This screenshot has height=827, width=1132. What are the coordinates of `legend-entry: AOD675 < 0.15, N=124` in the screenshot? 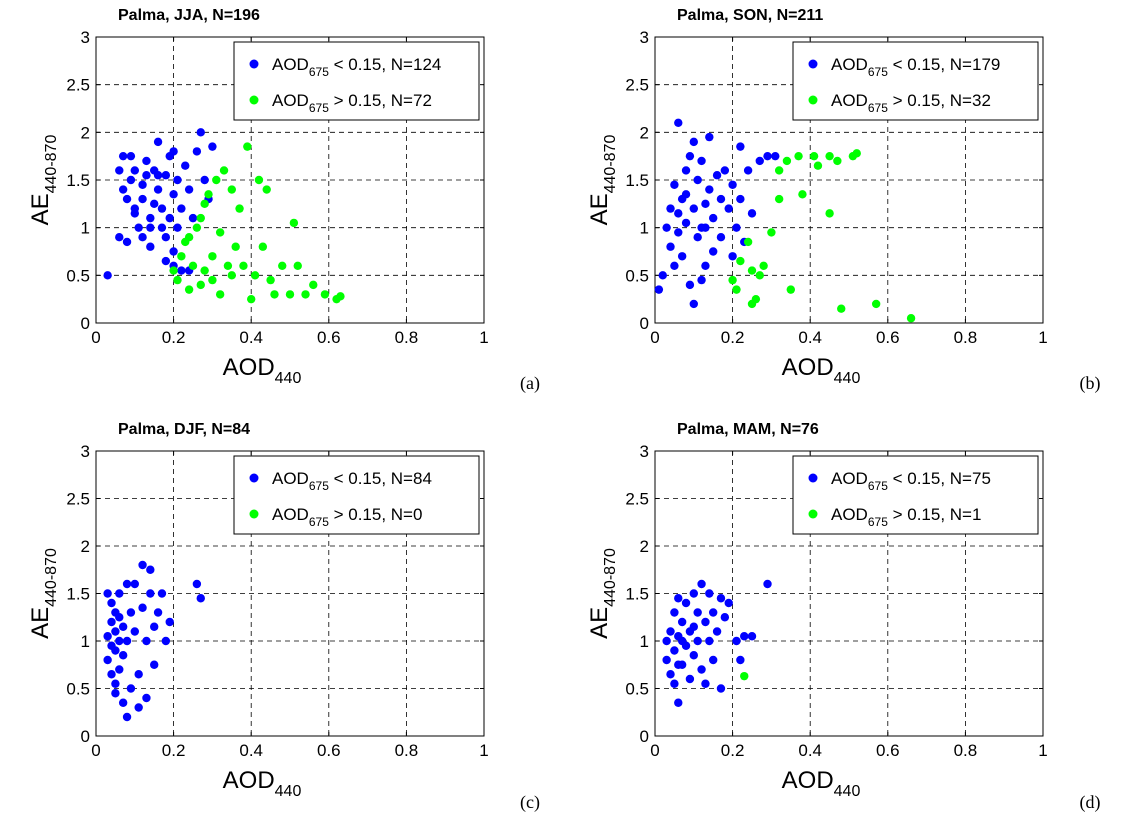 It's located at (356, 67).